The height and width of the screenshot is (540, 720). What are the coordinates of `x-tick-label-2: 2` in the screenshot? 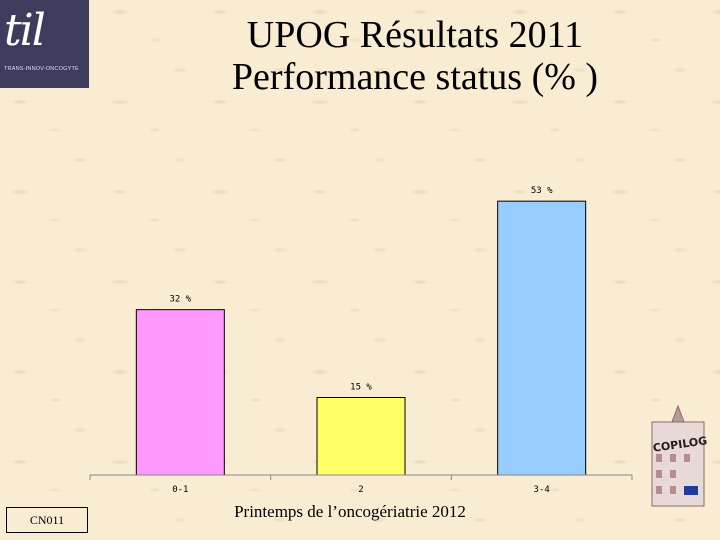 It's located at (360, 490).